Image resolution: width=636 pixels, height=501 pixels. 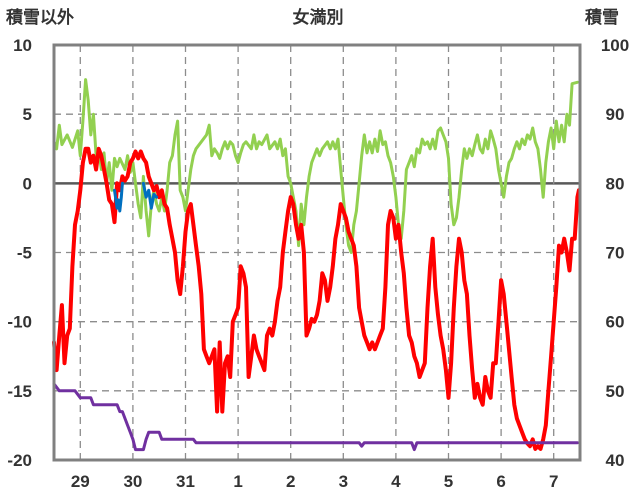 What do you see at coordinates (185, 481) in the screenshot?
I see `x-tick-label: 31` at bounding box center [185, 481].